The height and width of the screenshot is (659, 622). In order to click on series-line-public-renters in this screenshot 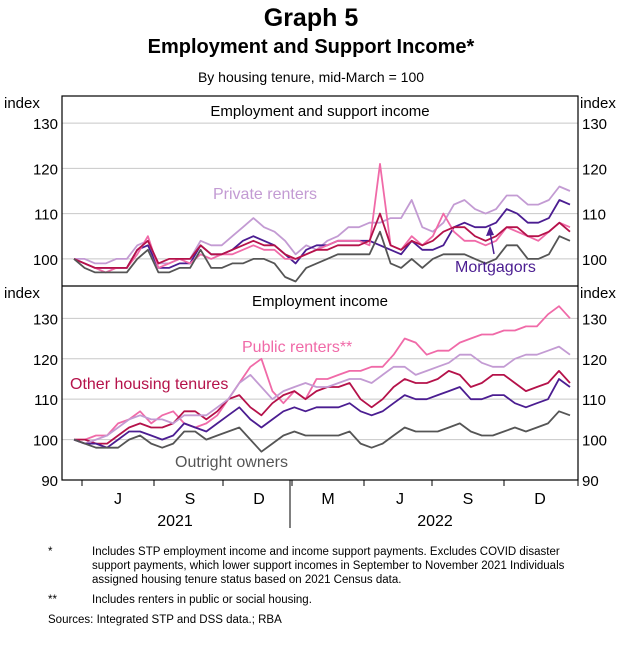, I will do `click(322, 218)`.